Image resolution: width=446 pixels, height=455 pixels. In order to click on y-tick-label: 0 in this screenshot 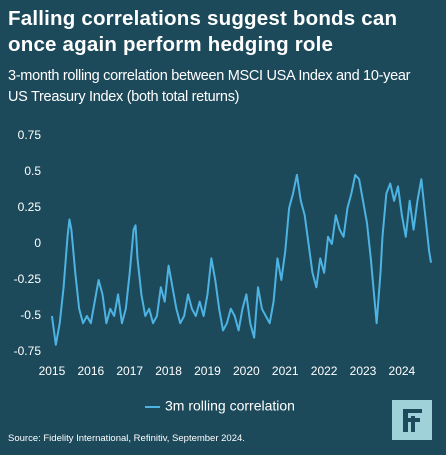, I will do `click(37, 243)`.